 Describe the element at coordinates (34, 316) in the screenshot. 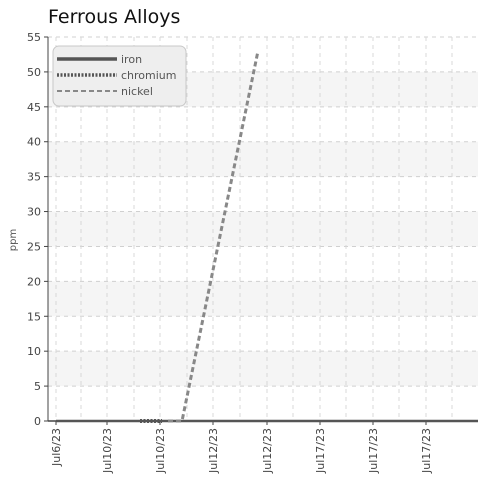

I see `y-tick-label: 15` at that location.